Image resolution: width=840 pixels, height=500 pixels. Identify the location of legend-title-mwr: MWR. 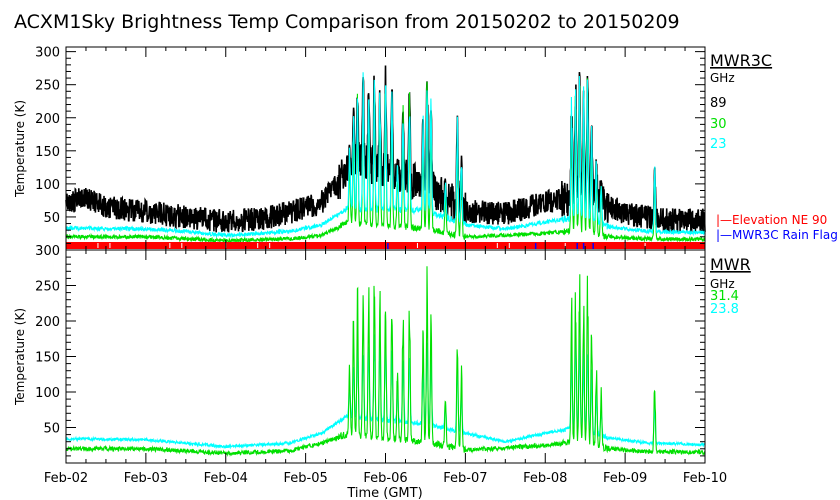
(730, 264).